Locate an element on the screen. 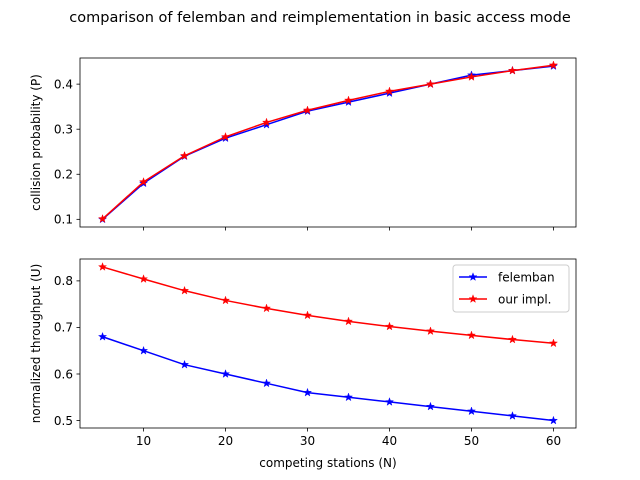  bottom-x-tick-label: 50 is located at coordinates (471, 441).